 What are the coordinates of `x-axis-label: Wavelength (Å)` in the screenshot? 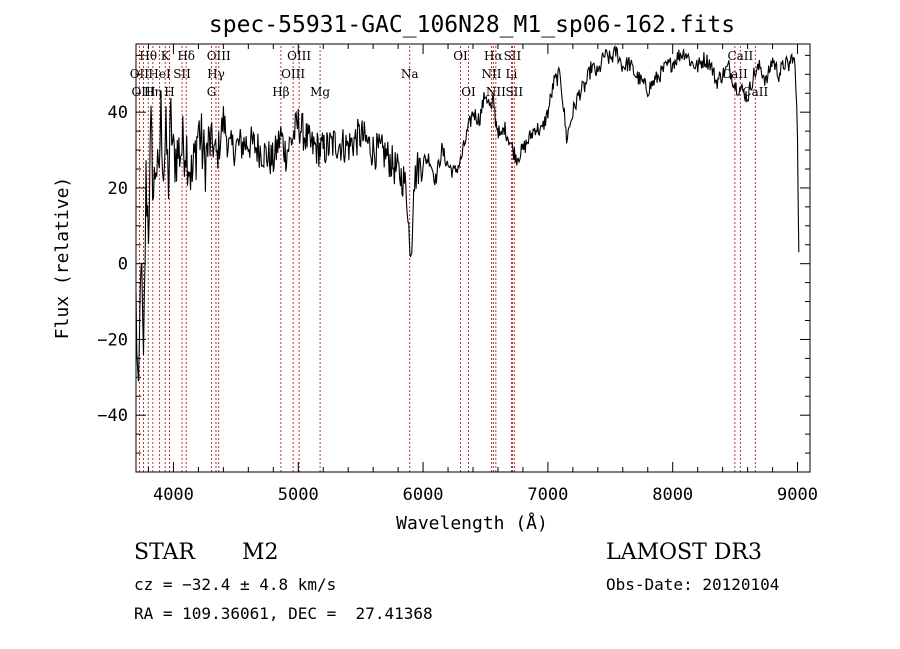 It's located at (472, 523).